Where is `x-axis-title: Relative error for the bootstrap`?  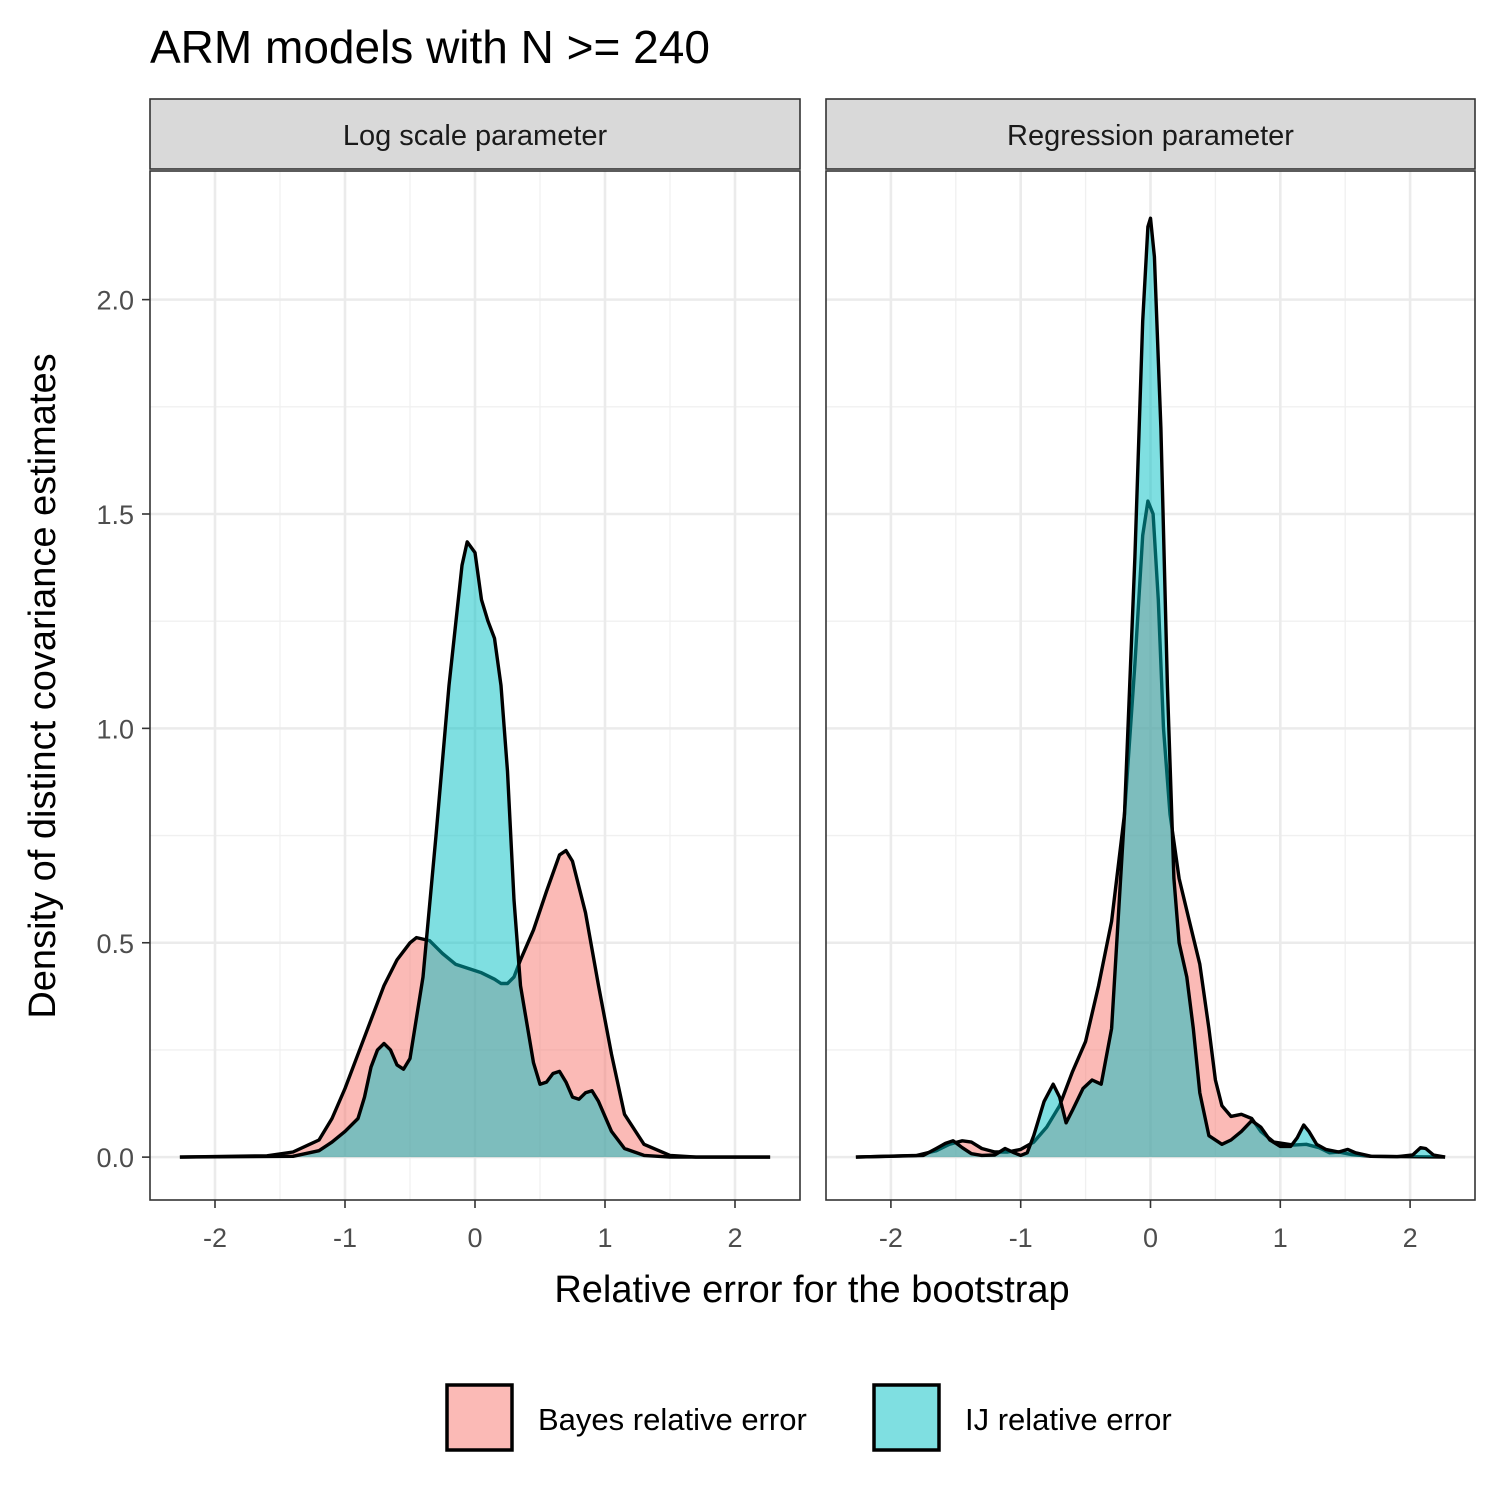 x-axis-title: Relative error for the bootstrap is located at coordinates (811, 1290).